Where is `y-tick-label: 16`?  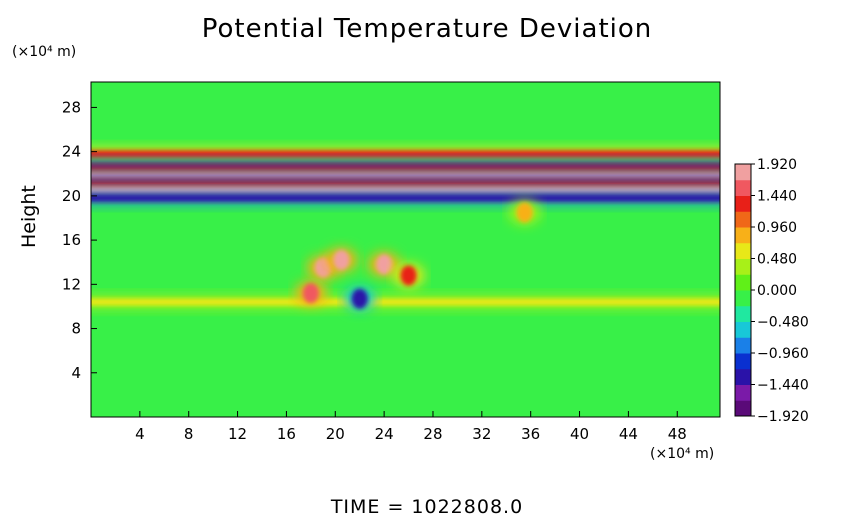 y-tick-label: 16 is located at coordinates (71, 240).